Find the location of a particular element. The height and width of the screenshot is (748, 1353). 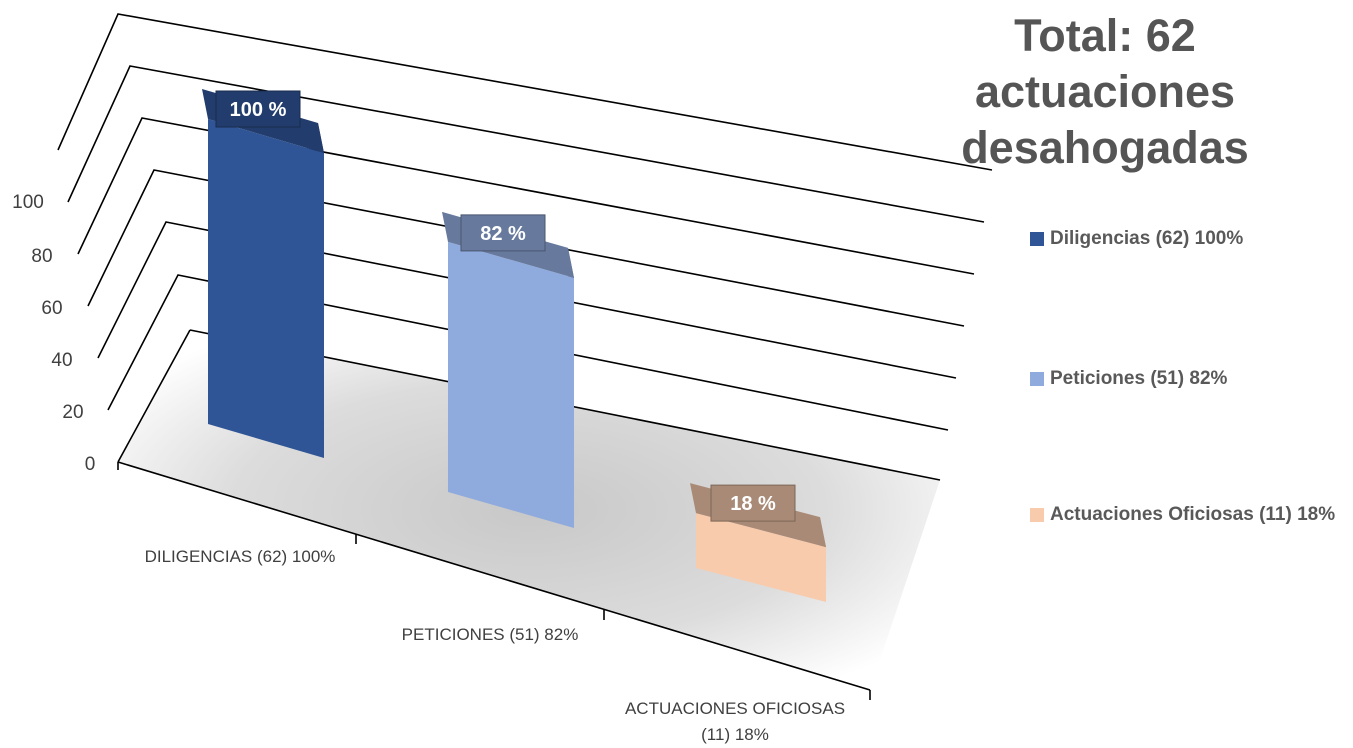

chart-title: Total: 62 actuaciones desahogadas is located at coordinates (1105, 92).